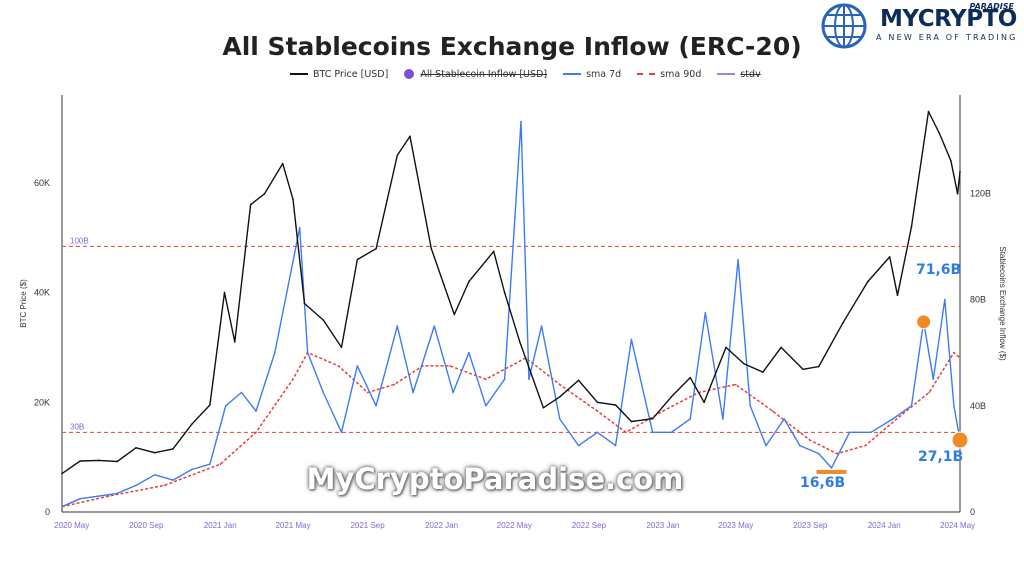 The image size is (1024, 576). I want to click on x-tick-label: 2024 Jan, so click(884, 525).